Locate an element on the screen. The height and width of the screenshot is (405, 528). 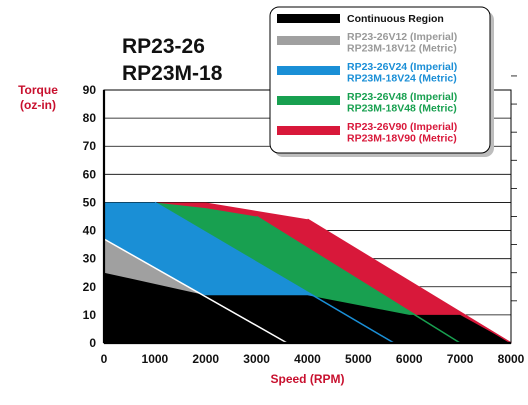
legend-label-v90: RP23M-18V90 (Metric) is located at coordinates (402, 139).